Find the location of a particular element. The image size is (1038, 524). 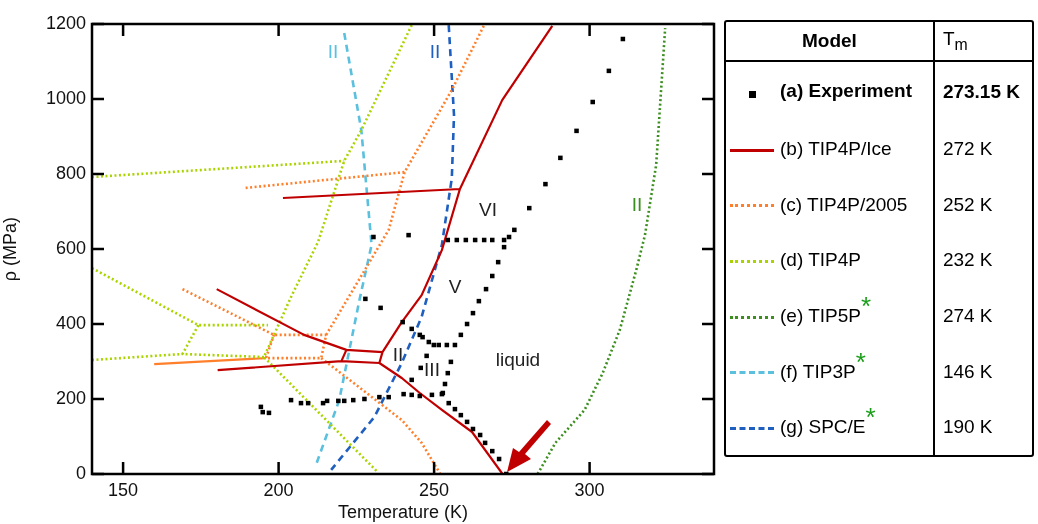

x-tick-label: 200 is located at coordinates (278, 489).